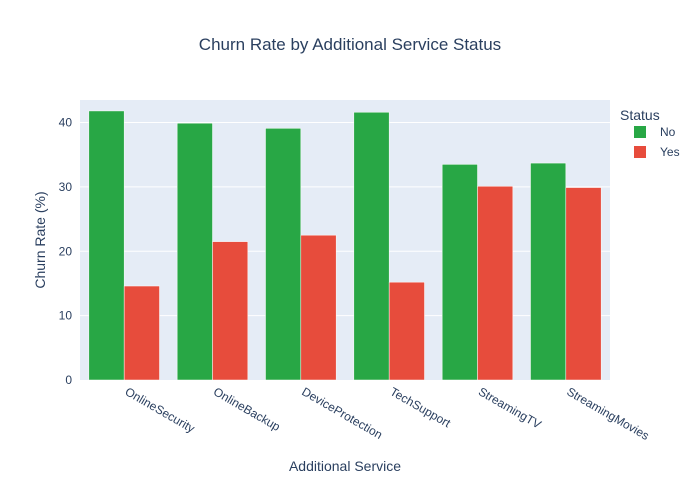 This screenshot has width=700, height=500. Describe the element at coordinates (640, 152) in the screenshot. I see `legend-swatch-yes` at that location.